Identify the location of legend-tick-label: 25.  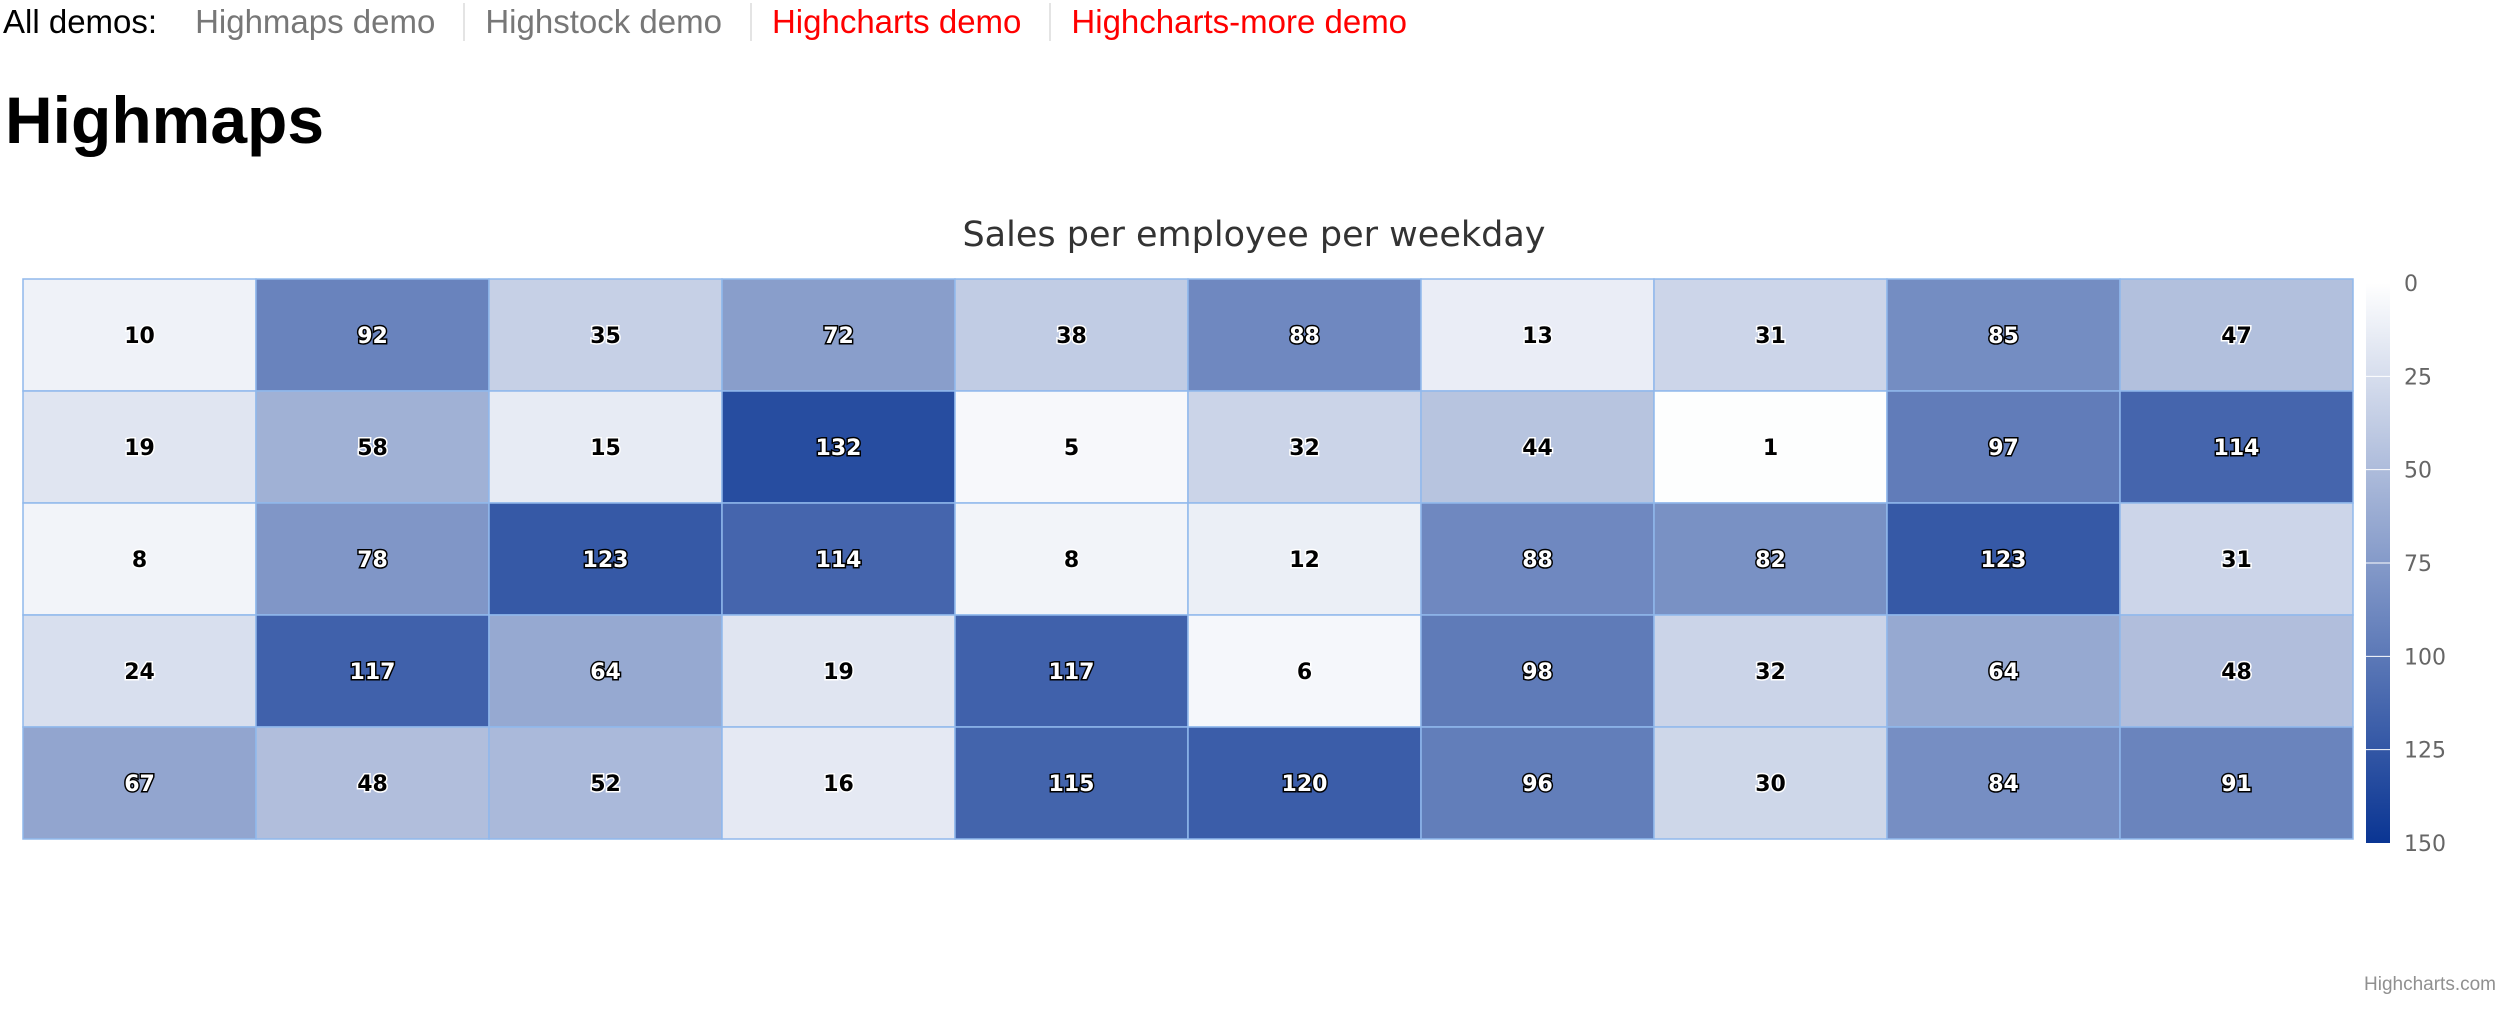
(2418, 377).